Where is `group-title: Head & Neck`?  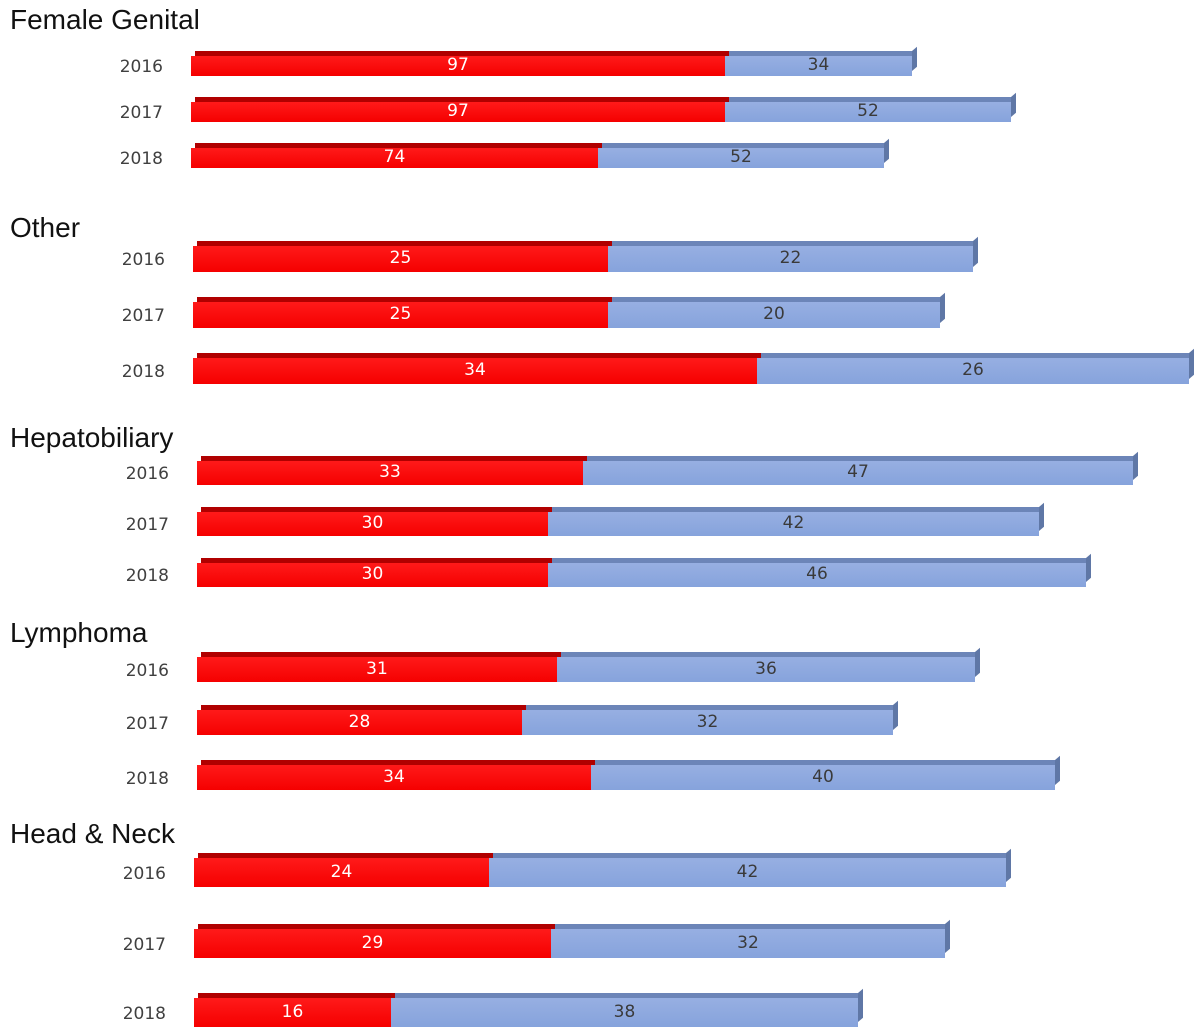 group-title: Head & Neck is located at coordinates (92, 833).